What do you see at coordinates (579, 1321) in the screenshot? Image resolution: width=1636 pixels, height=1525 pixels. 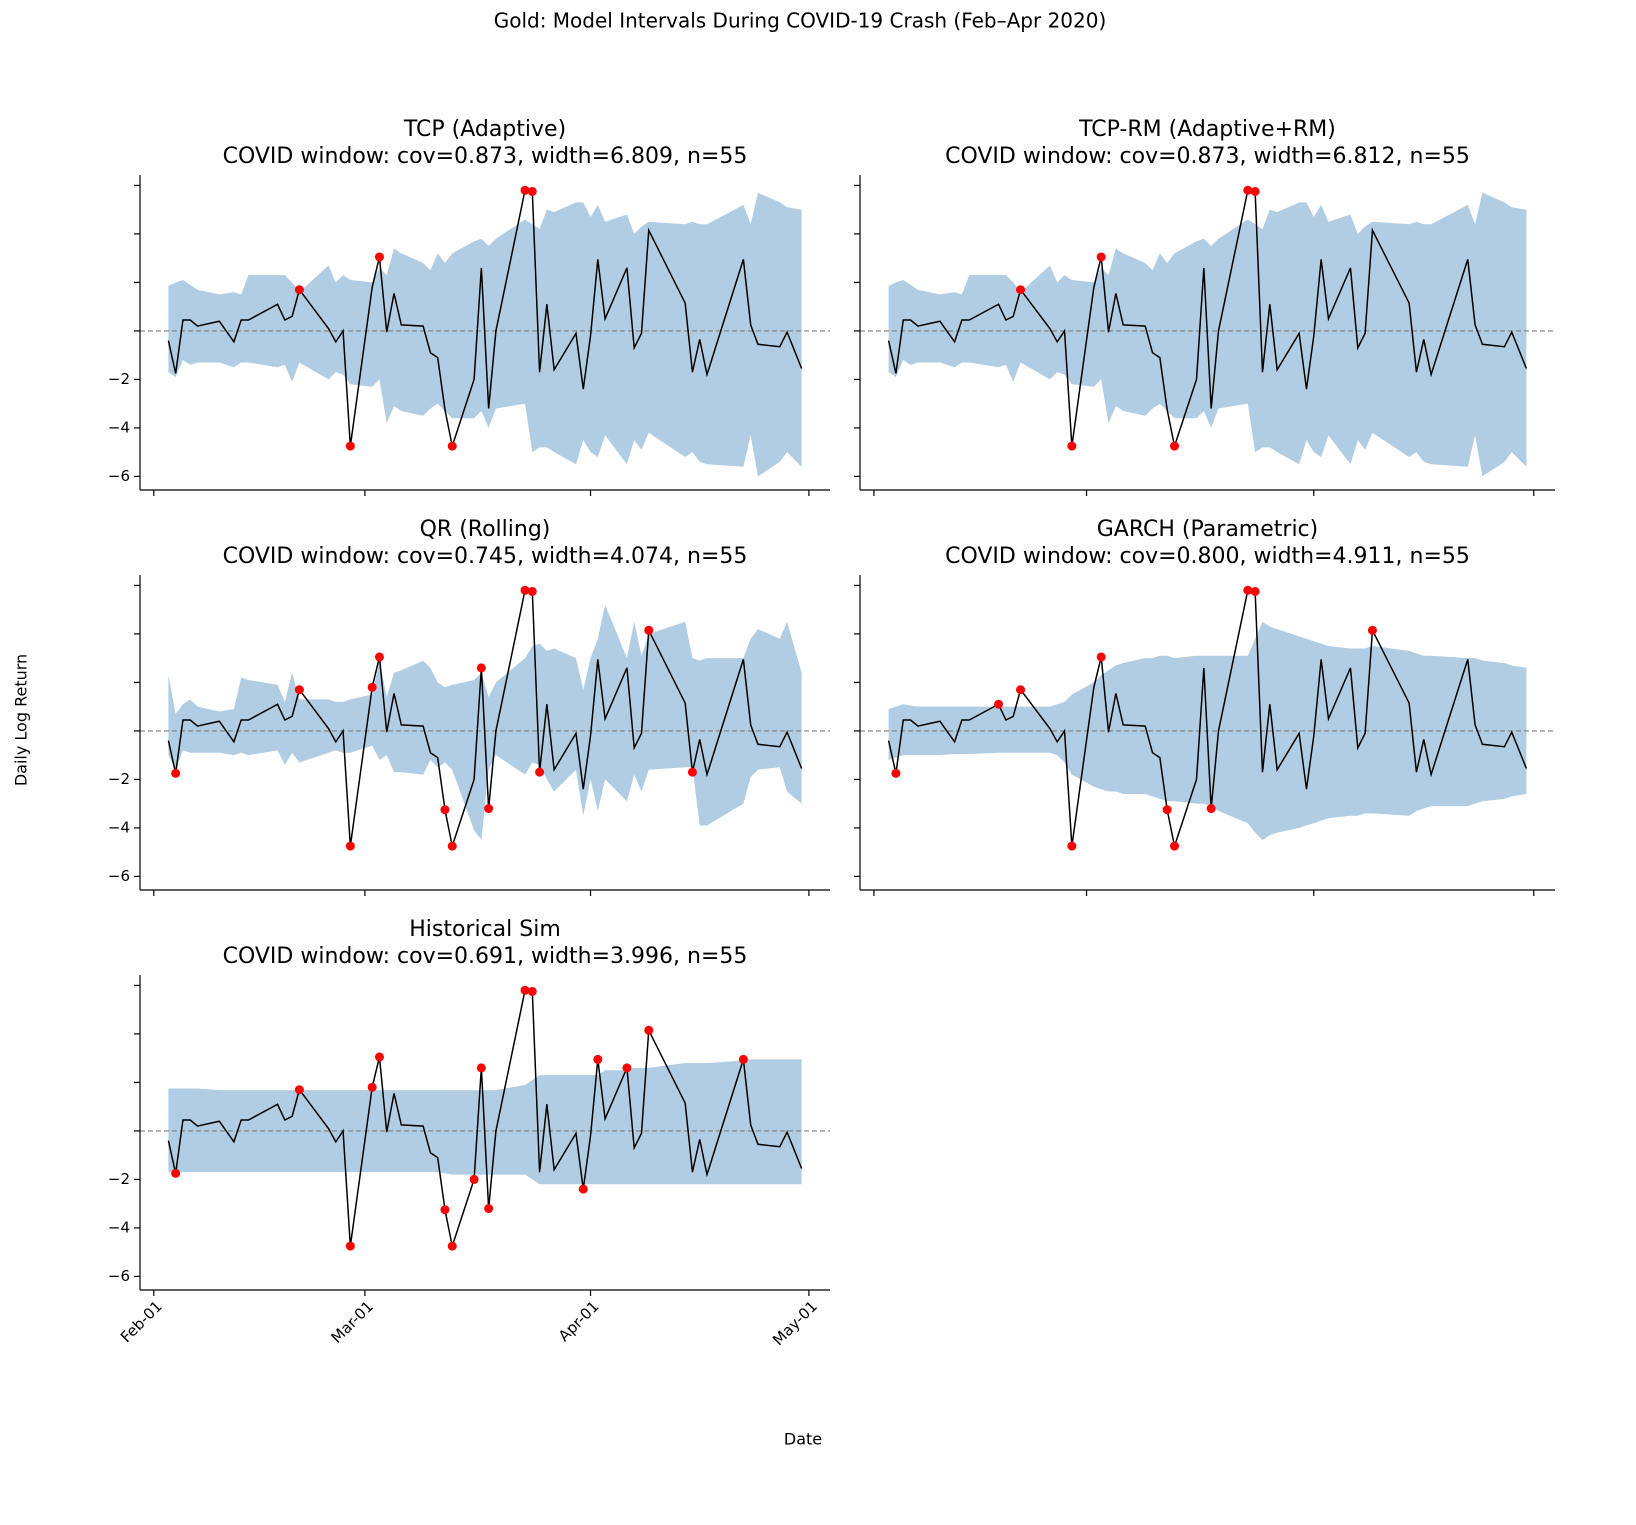 I see `x-tick-label: Apr-01` at bounding box center [579, 1321].